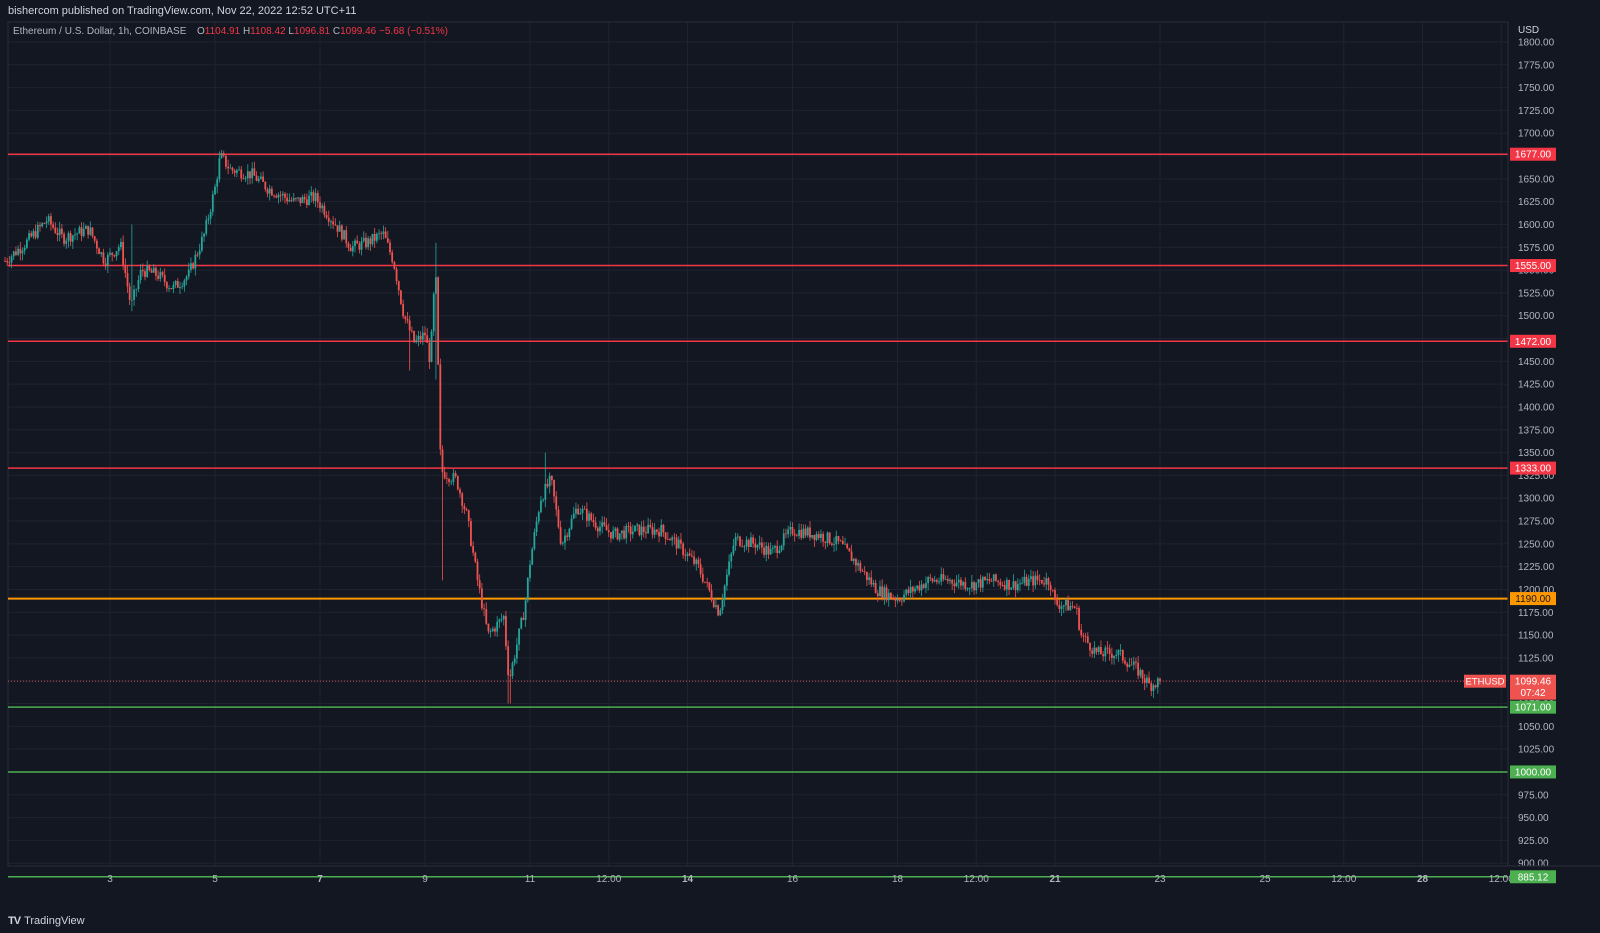 This screenshot has width=1600, height=933. Describe the element at coordinates (688, 879) in the screenshot. I see `time-tick-label: 14` at that location.